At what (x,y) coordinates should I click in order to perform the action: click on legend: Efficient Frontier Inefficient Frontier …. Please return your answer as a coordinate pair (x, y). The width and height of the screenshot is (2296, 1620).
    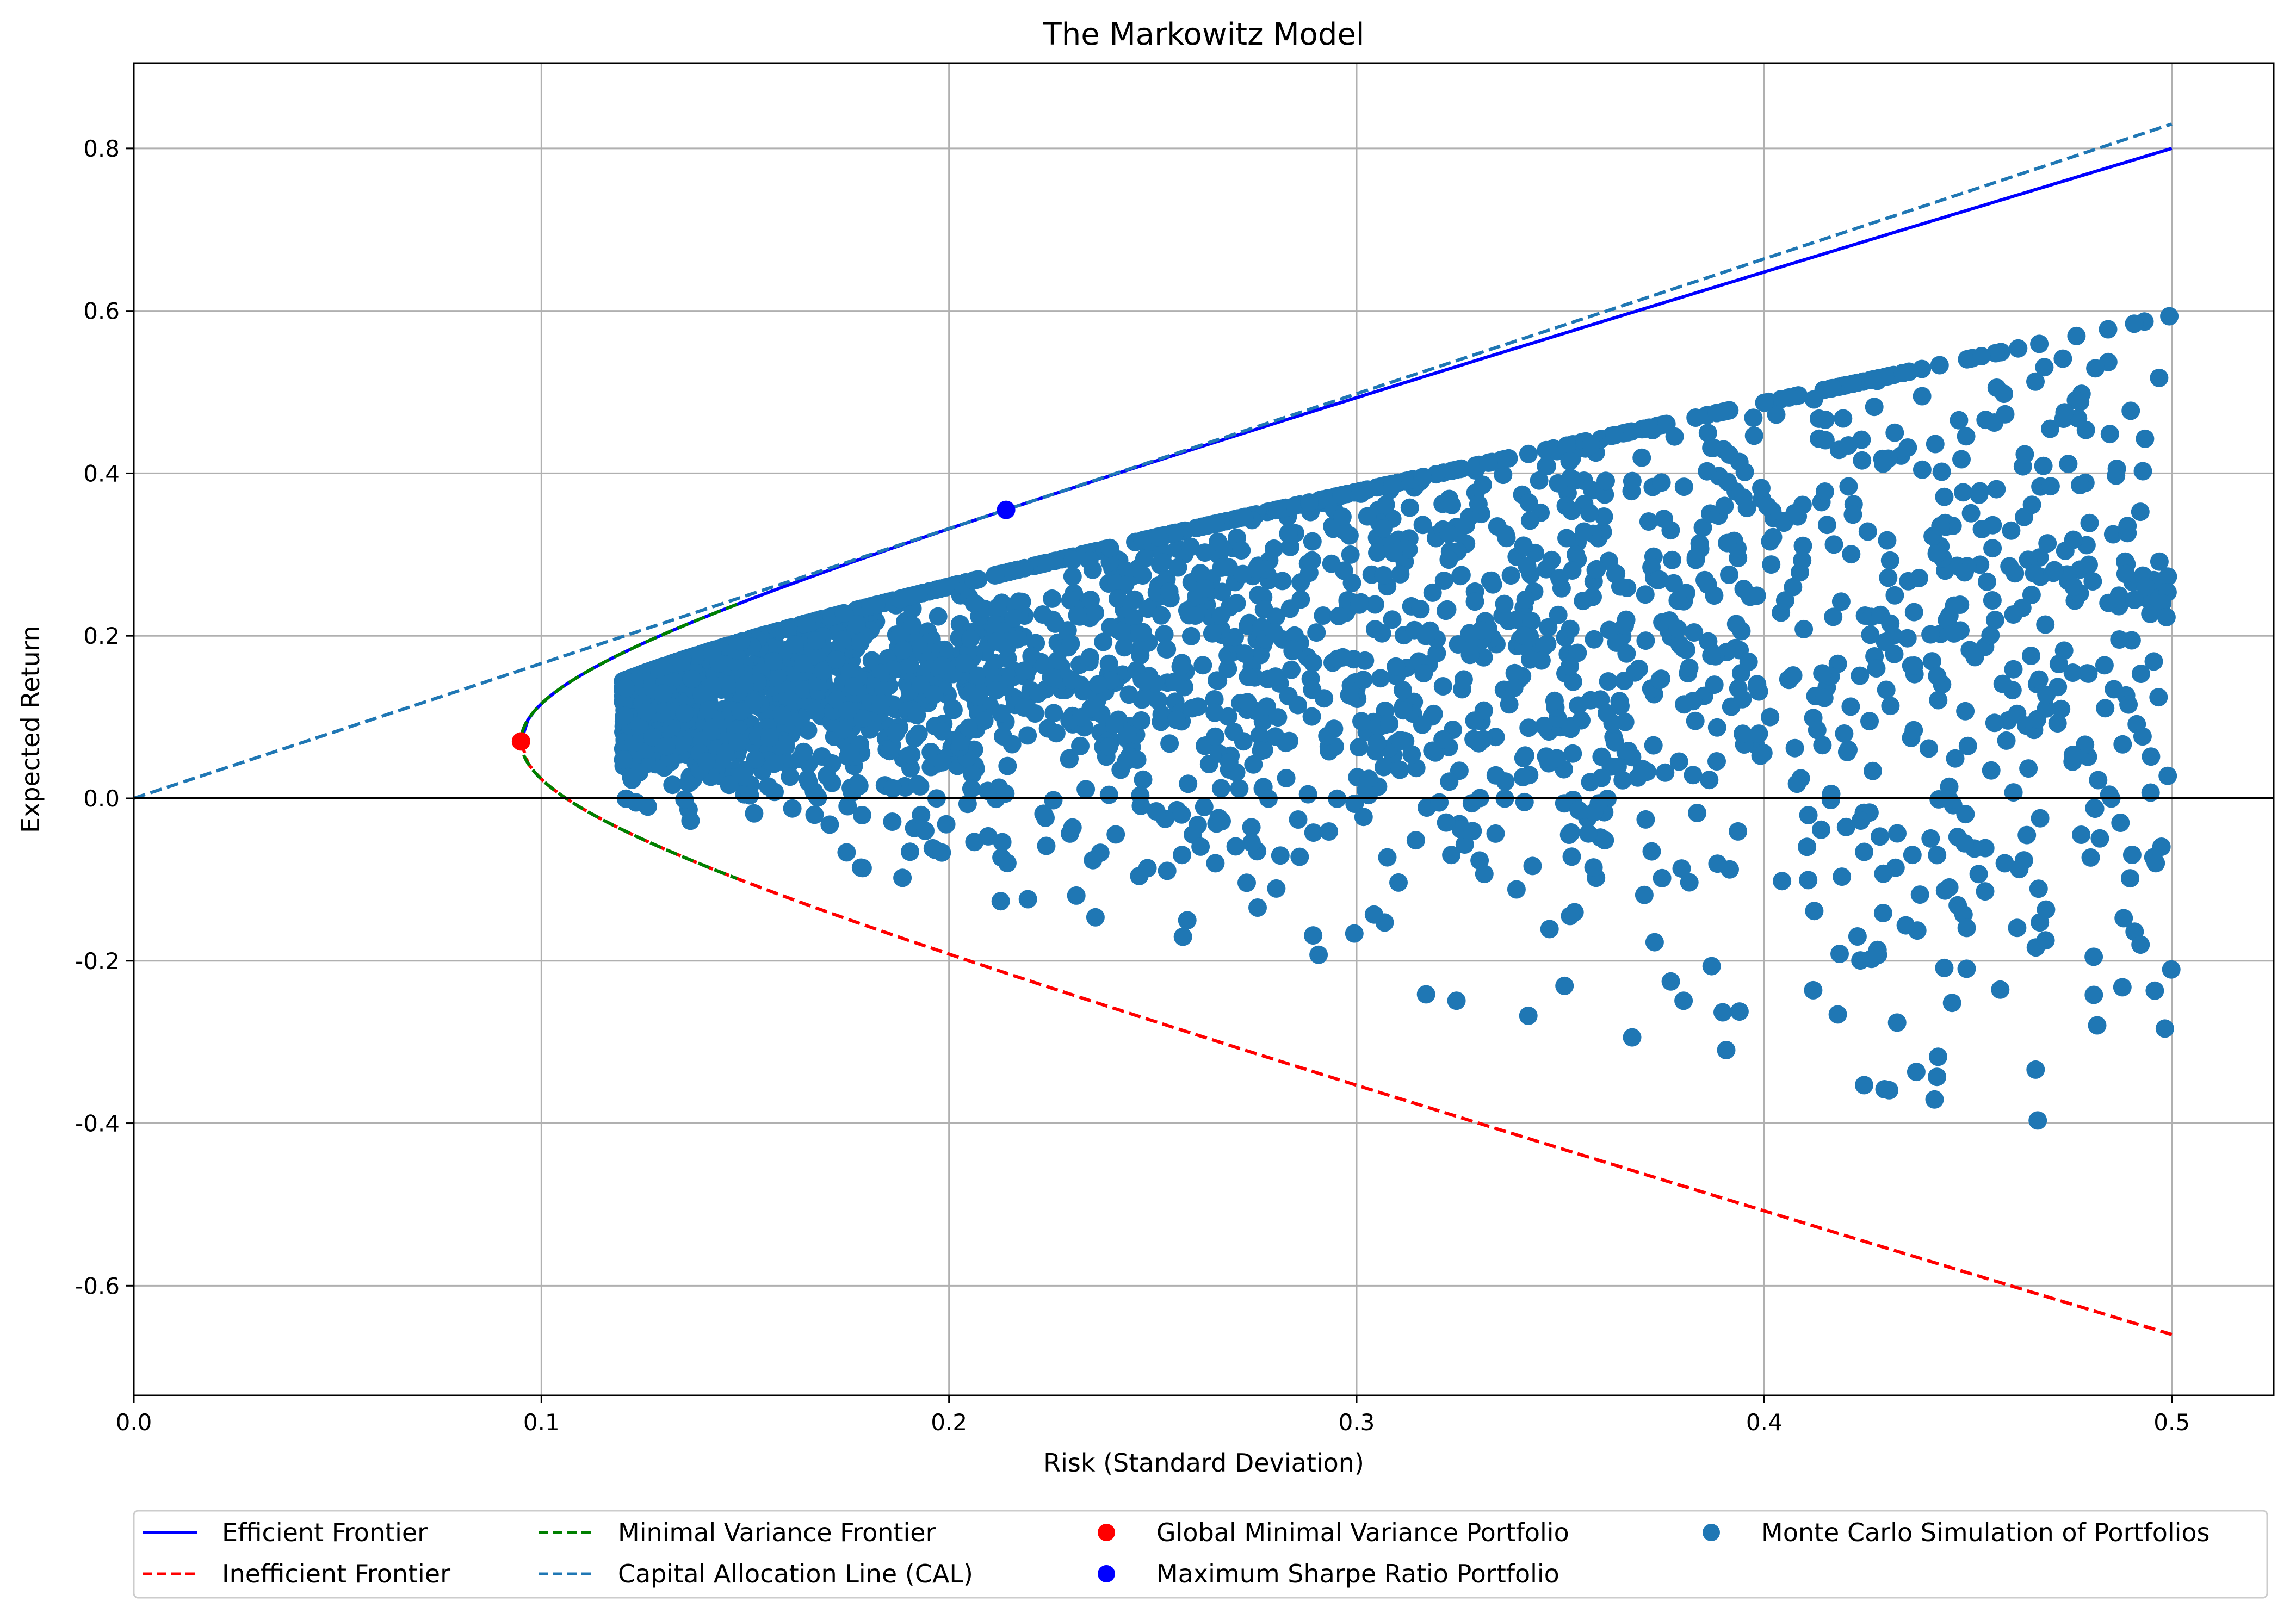
    Looking at the image, I should click on (1200, 1554).